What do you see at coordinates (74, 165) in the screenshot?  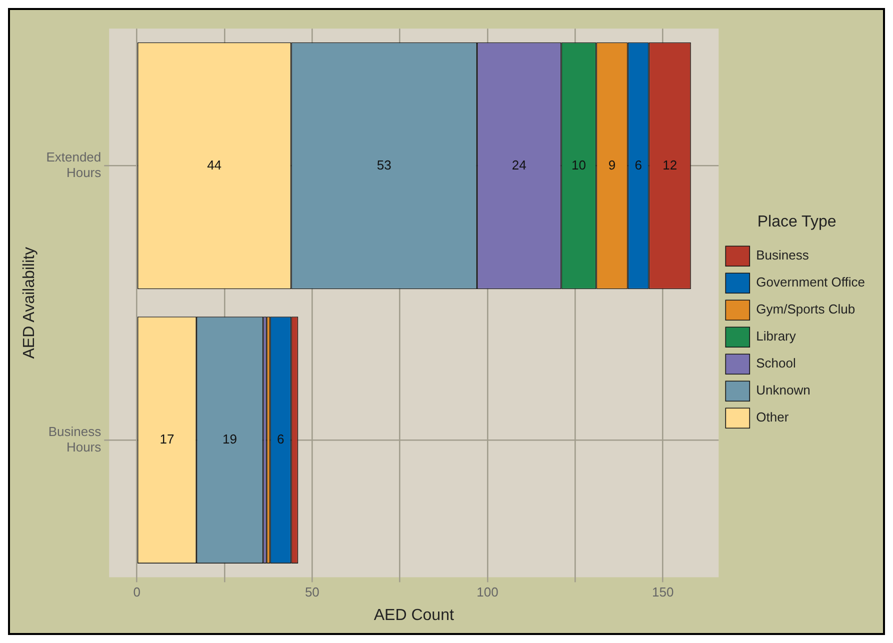 I see `y-tick-label: Extended Hours` at bounding box center [74, 165].